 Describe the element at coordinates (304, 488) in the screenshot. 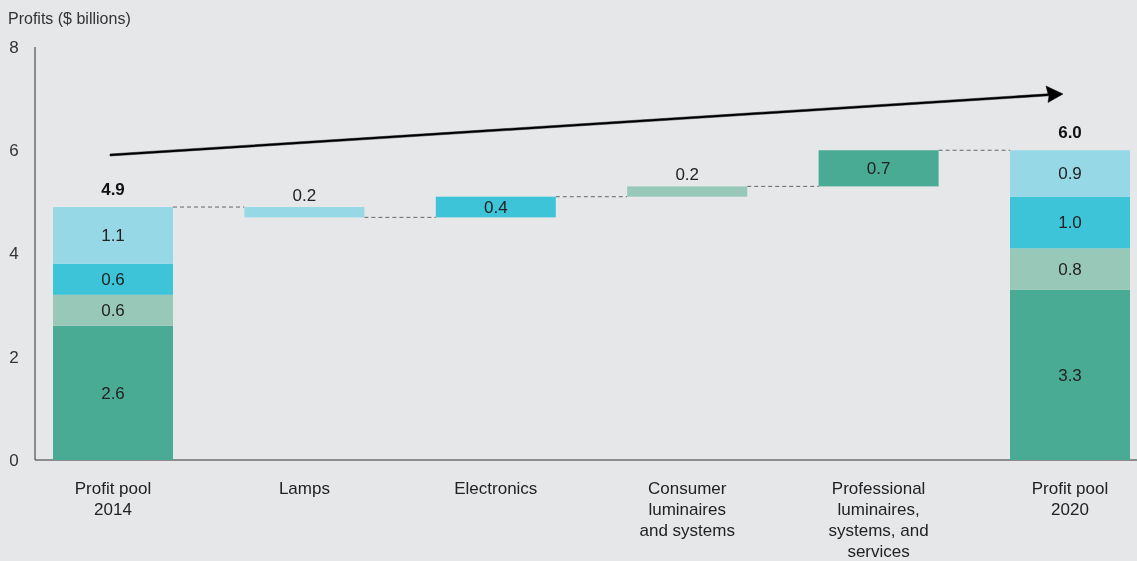

I see `x-tick-label: Lamps` at that location.